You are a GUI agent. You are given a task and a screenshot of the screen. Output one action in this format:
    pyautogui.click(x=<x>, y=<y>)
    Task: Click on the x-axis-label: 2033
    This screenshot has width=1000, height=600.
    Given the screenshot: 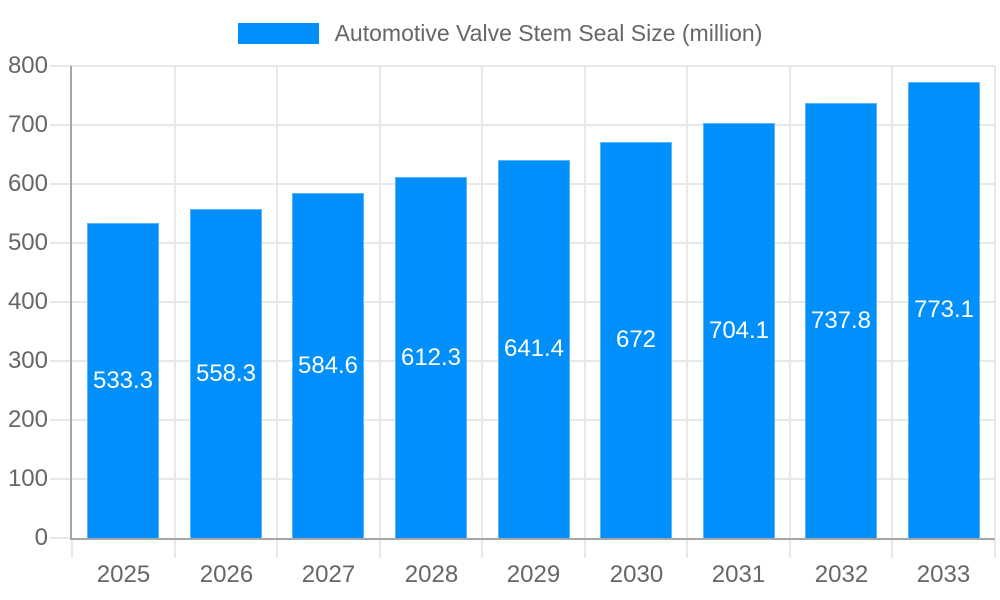 What is the action you would take?
    pyautogui.click(x=943, y=574)
    